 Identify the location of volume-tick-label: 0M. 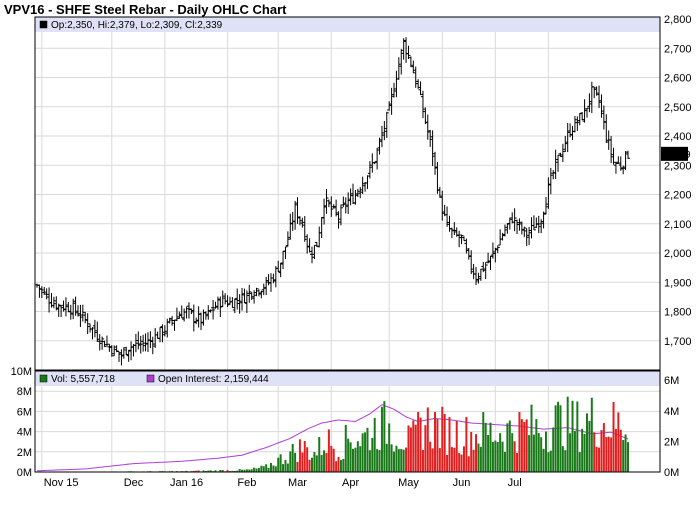
(24, 473).